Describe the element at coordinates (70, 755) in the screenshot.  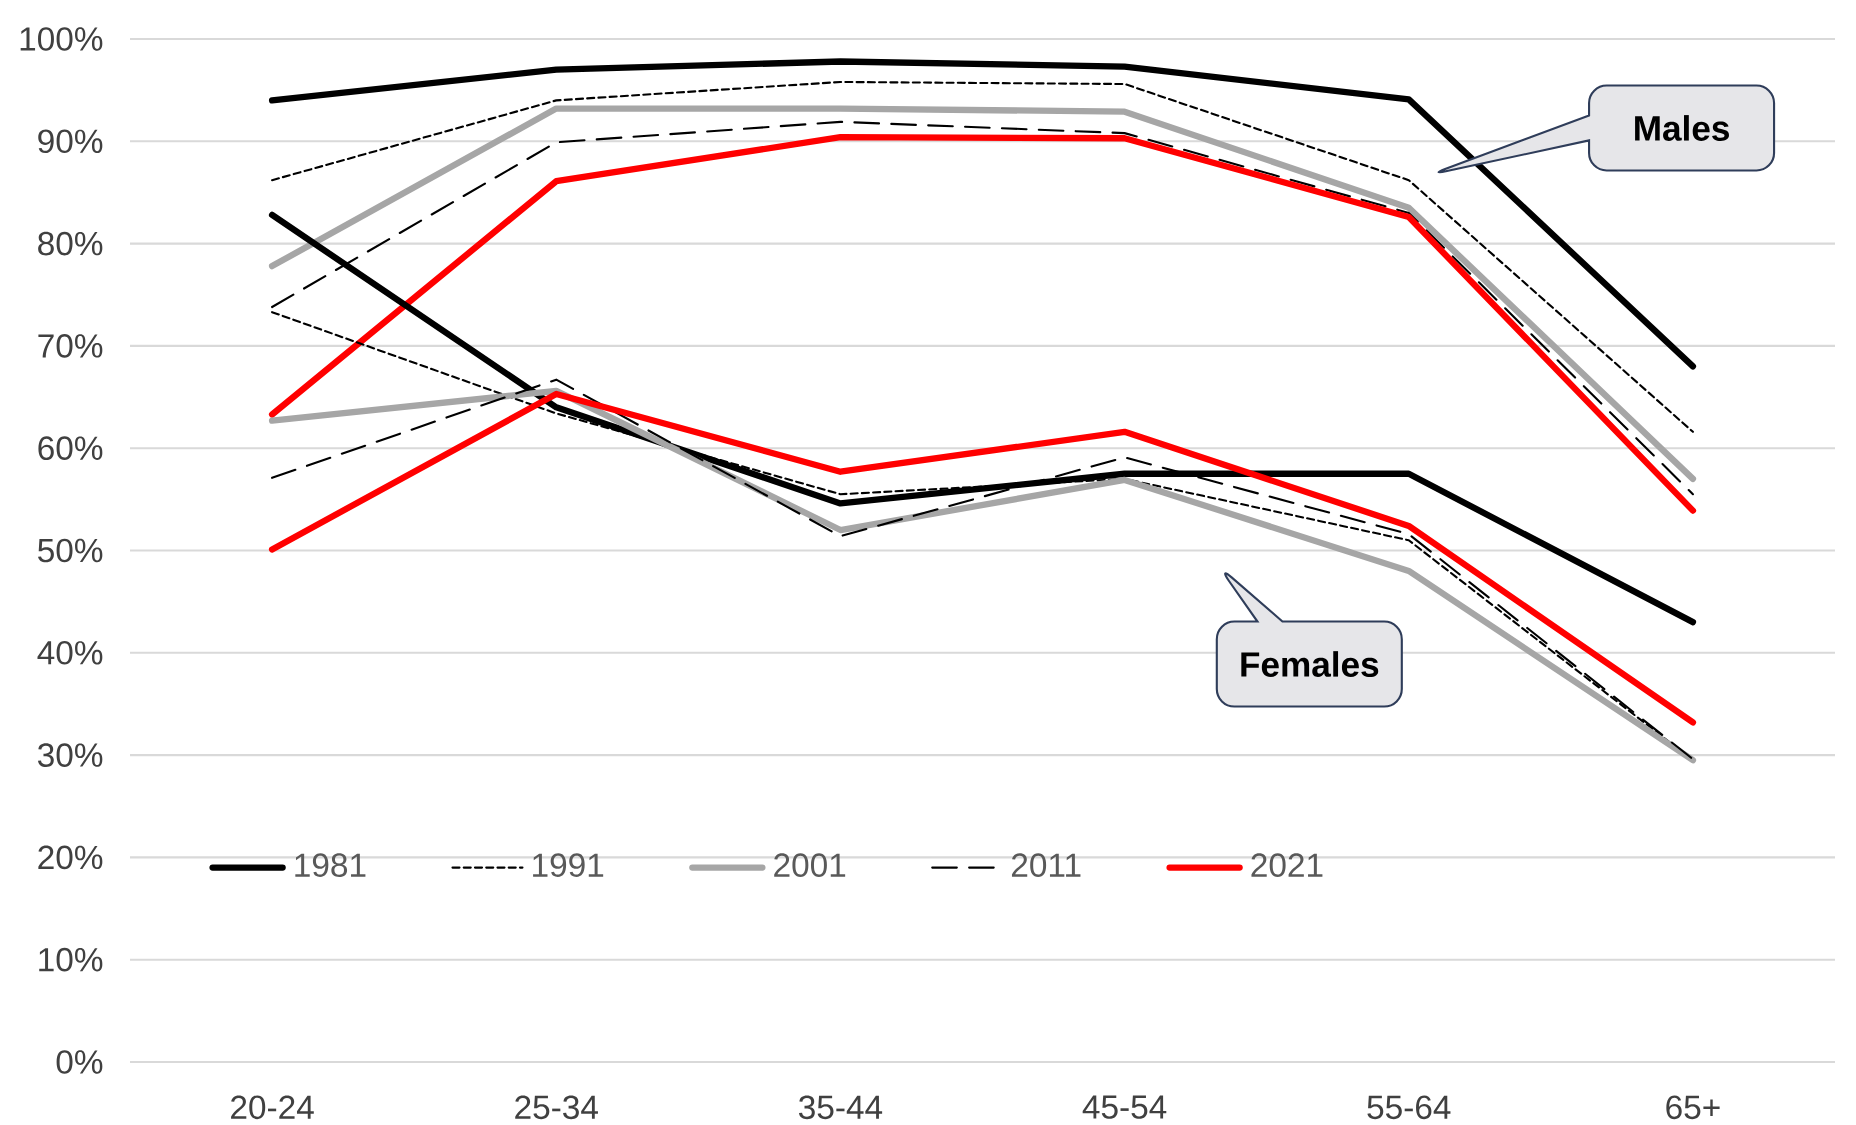
I see `y-tick-label: 30%` at that location.